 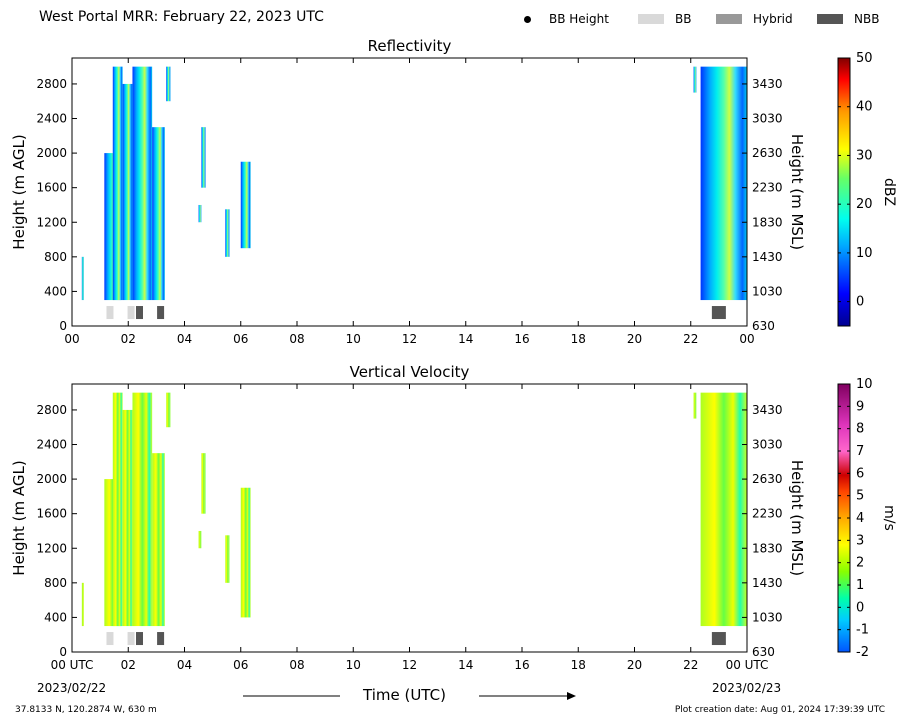 I want to click on nbb-swatch-icon, so click(x=830, y=19).